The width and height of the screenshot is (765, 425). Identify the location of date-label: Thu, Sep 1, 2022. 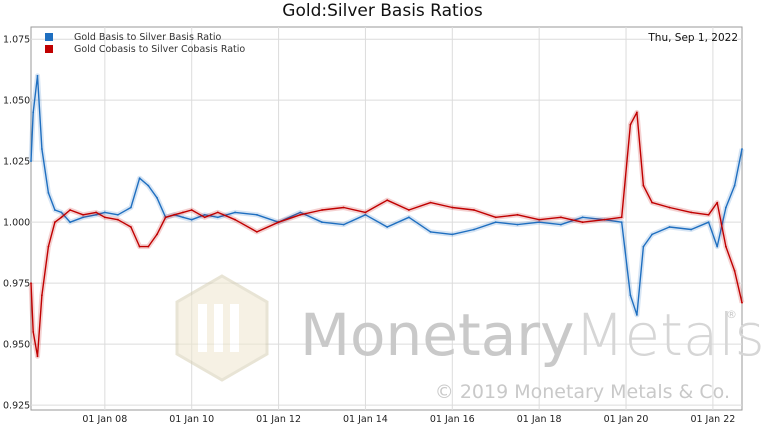
(692, 38).